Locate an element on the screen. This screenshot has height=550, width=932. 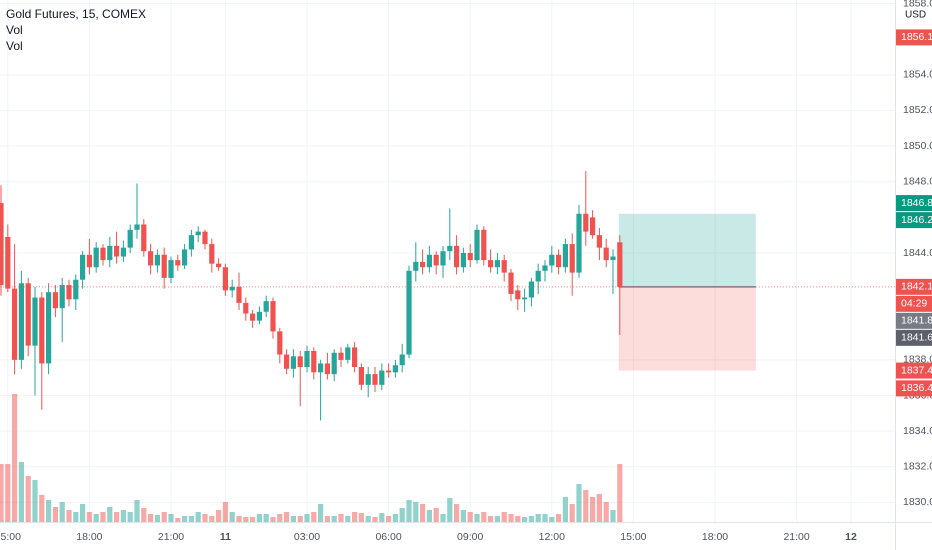
countdown: 04:29 is located at coordinates (914, 304).